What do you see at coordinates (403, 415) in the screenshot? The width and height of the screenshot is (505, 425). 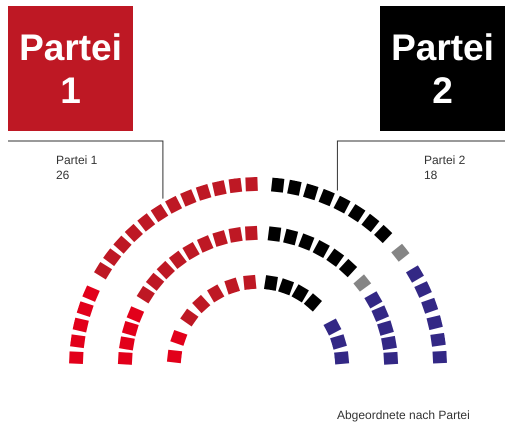 I see `text: Abgeordnete nach Partei` at bounding box center [403, 415].